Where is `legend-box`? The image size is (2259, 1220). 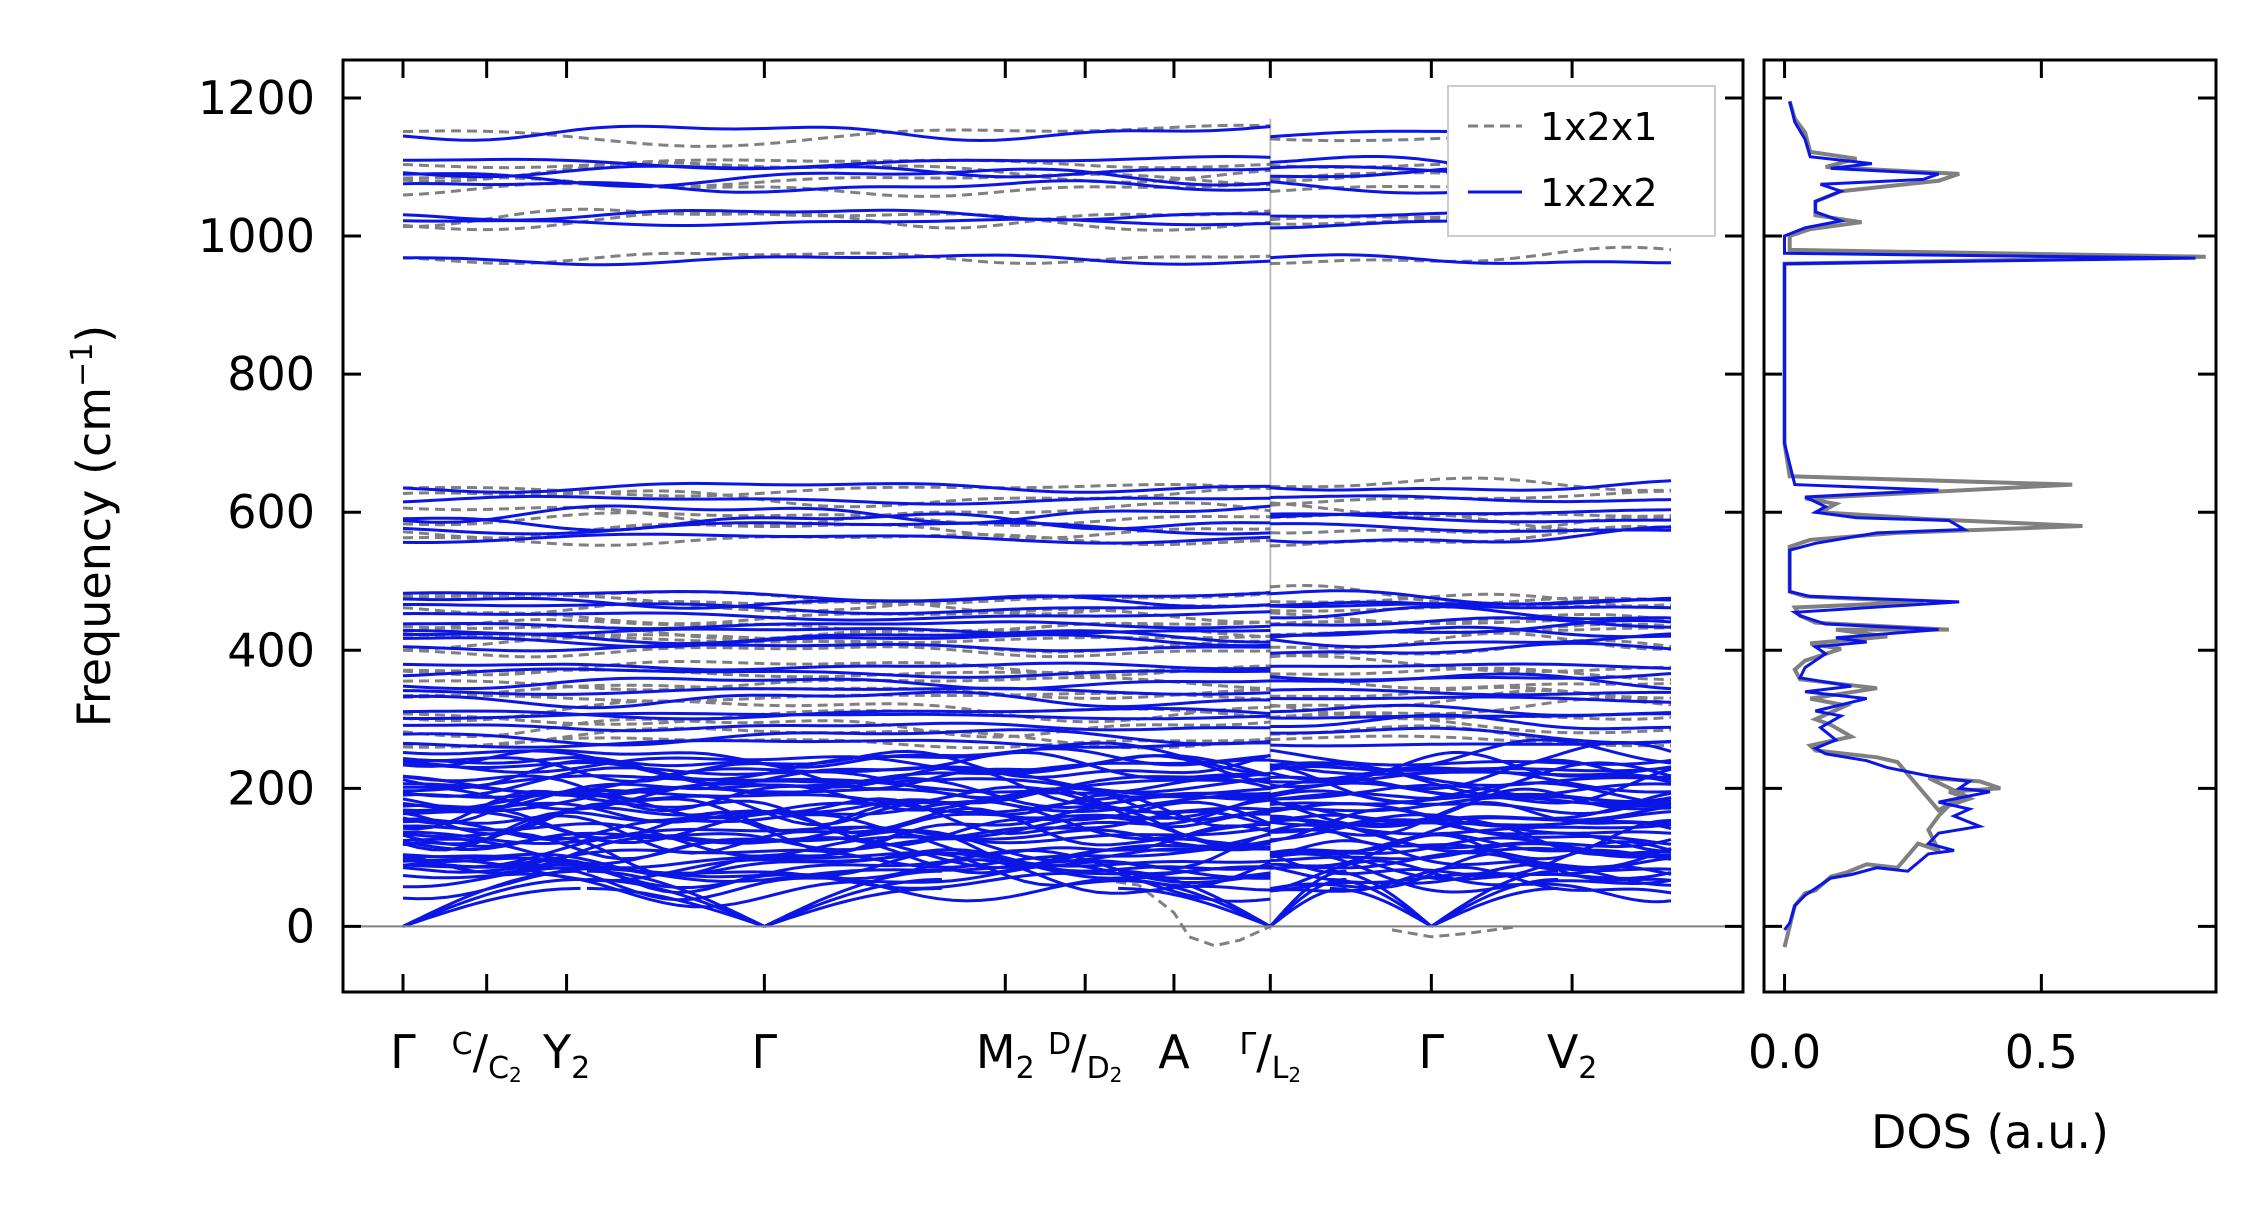
legend-box is located at coordinates (1581, 161).